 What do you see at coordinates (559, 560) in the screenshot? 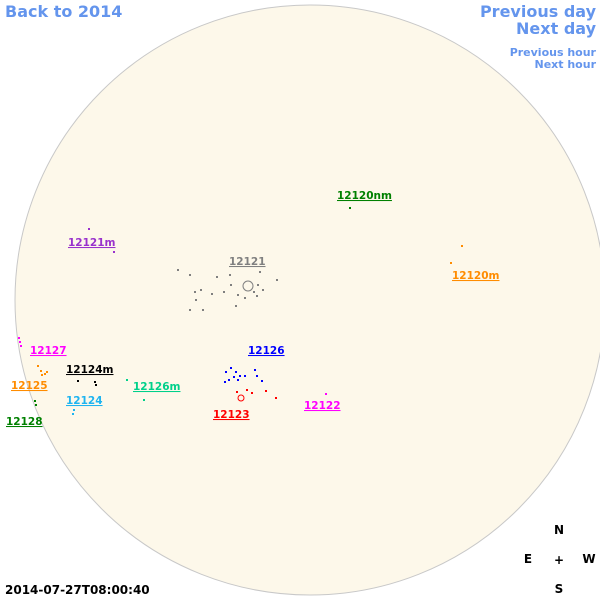
I see `compass-center: +` at bounding box center [559, 560].